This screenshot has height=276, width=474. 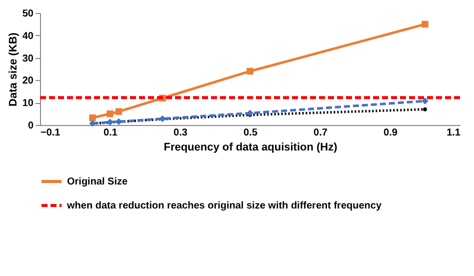 What do you see at coordinates (224, 206) in the screenshot?
I see `legend-label: when data reduction reaches original size with different frequency` at bounding box center [224, 206].